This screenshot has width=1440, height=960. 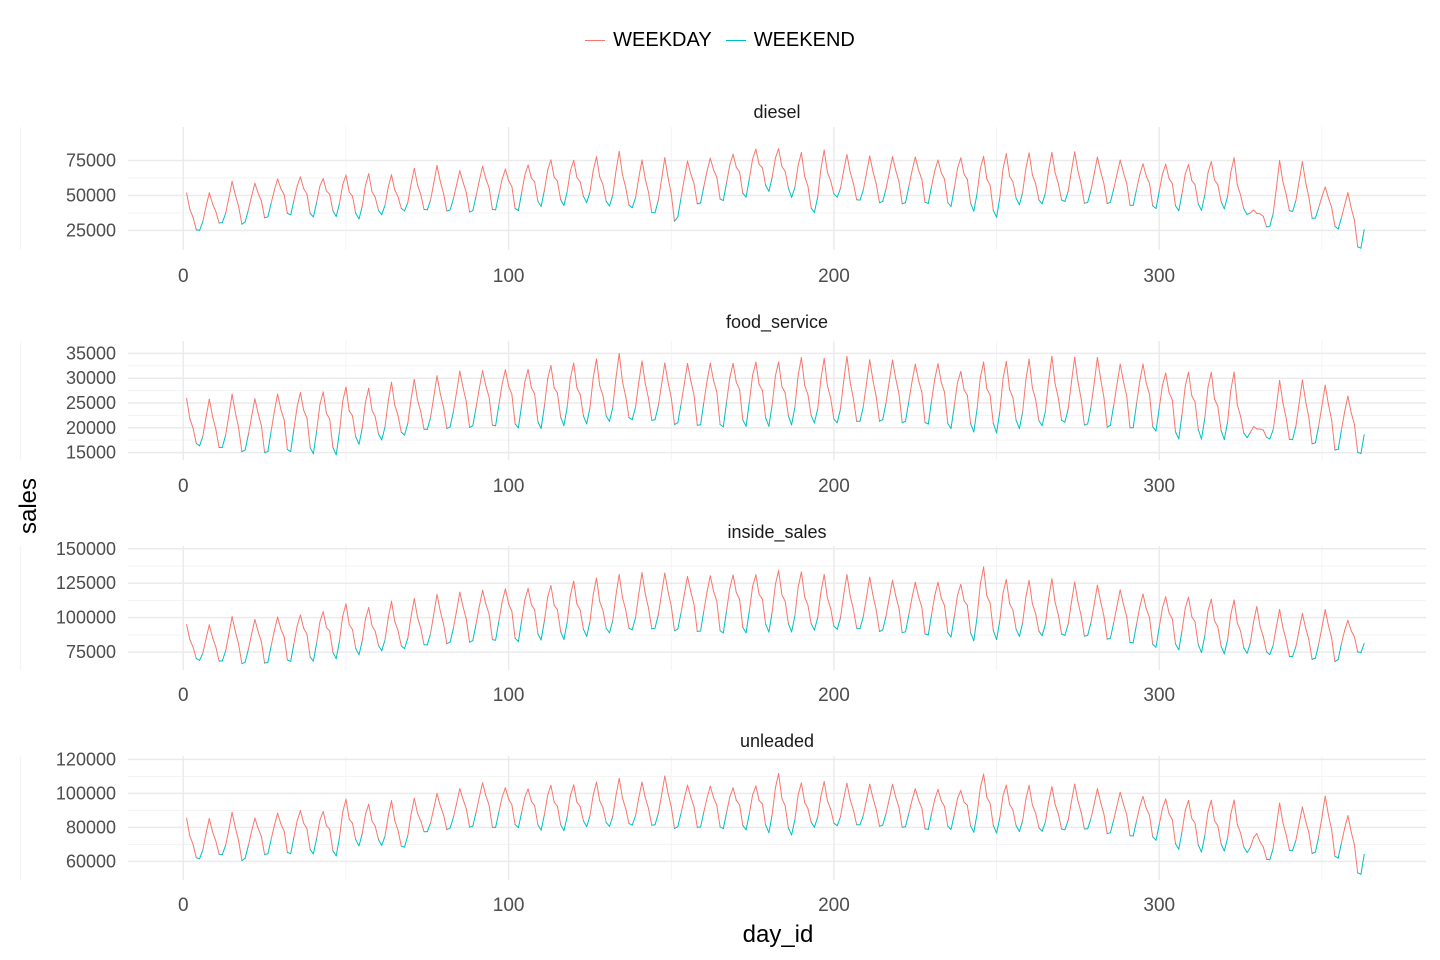 I want to click on x-tick-label: 200, so click(x=834, y=486).